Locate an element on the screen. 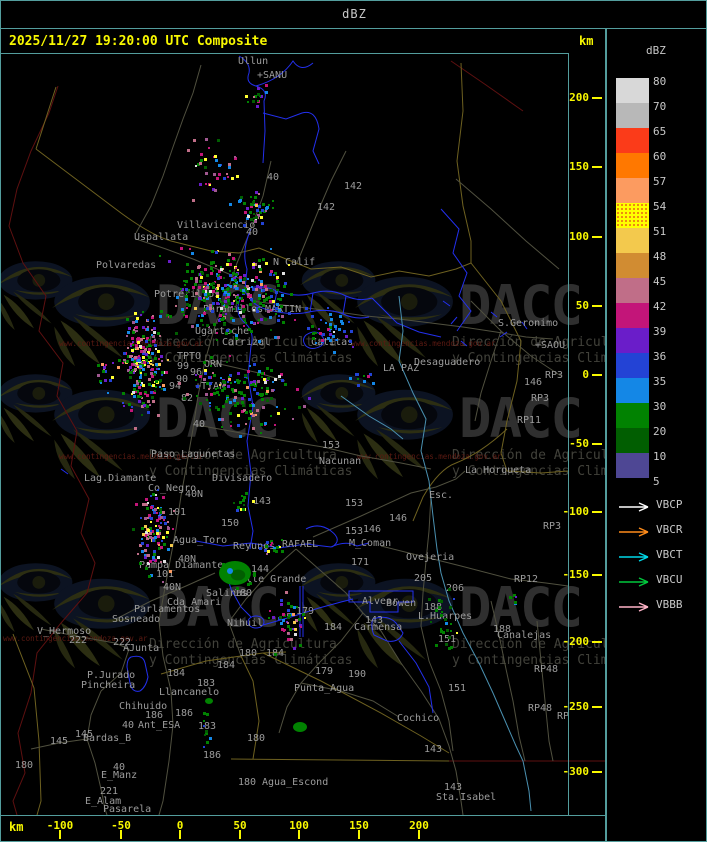 This screenshot has width=707, height=842. map-label: 99 is located at coordinates (183, 366).